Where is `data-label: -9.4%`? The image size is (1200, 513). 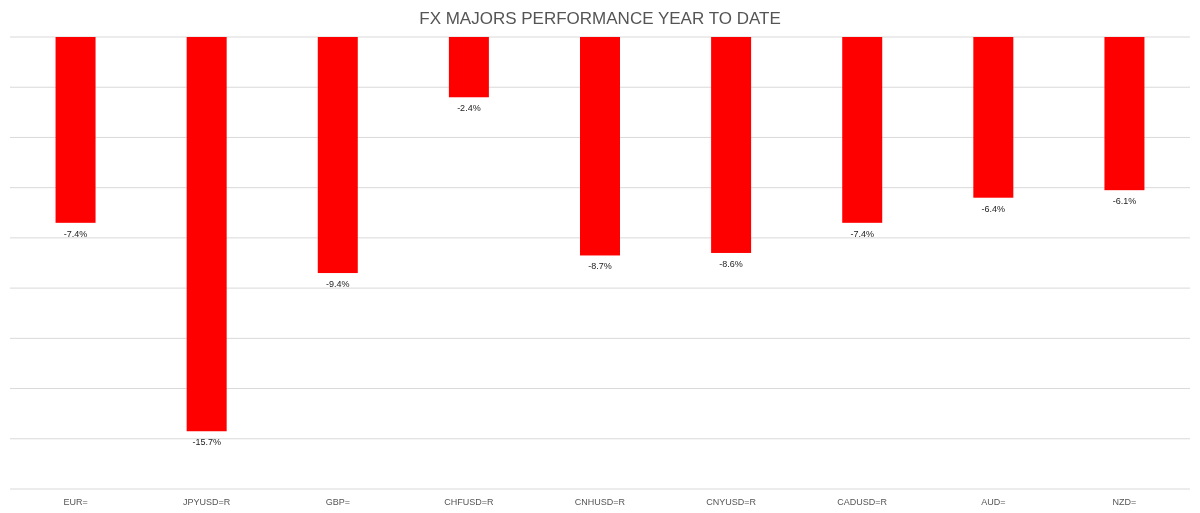 data-label: -9.4% is located at coordinates (338, 284).